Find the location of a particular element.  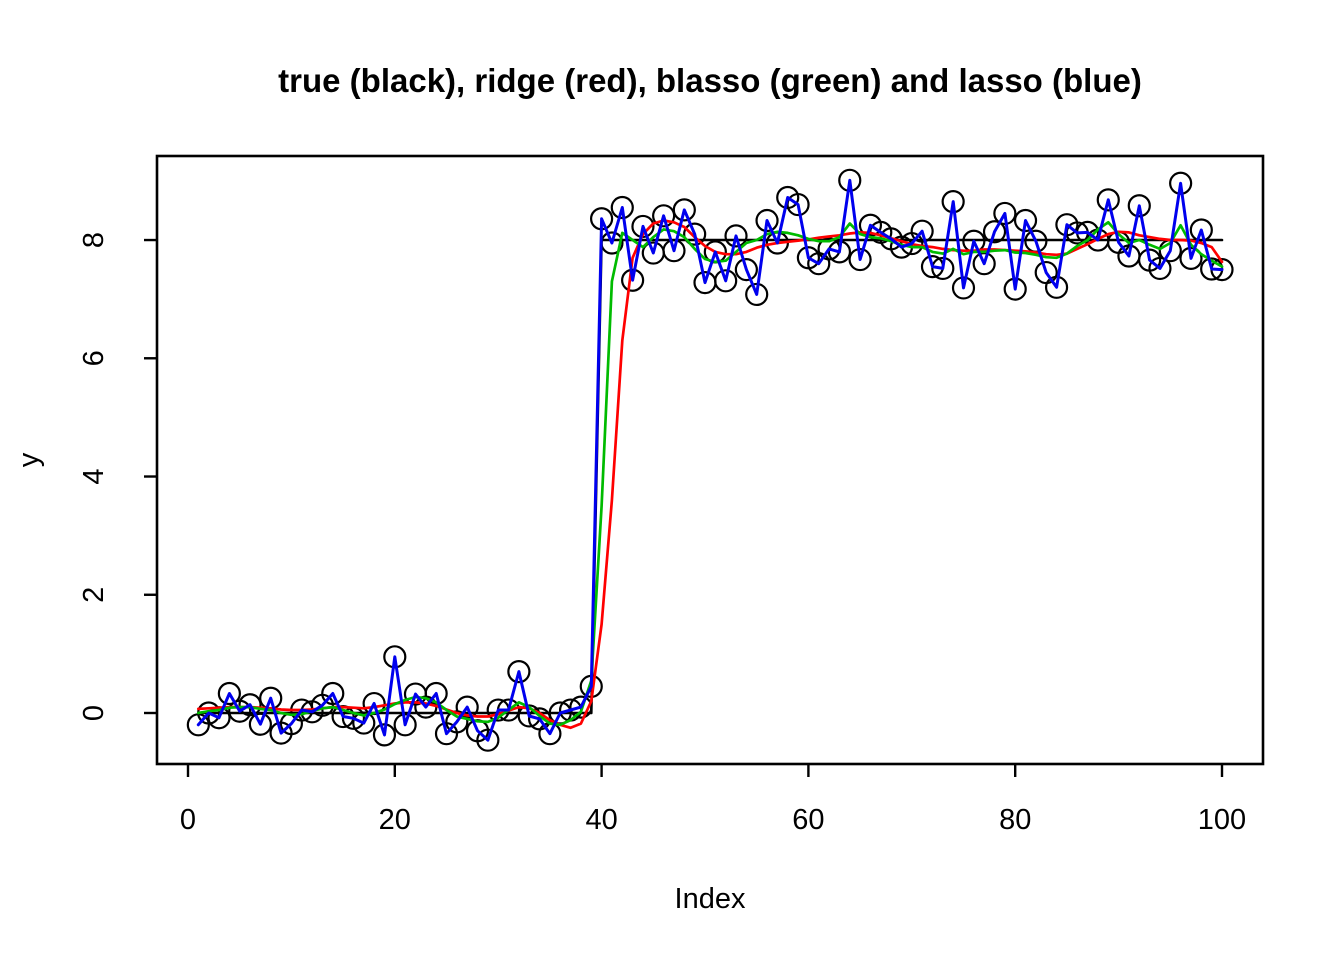

x-tick-label: 100 is located at coordinates (1222, 820).